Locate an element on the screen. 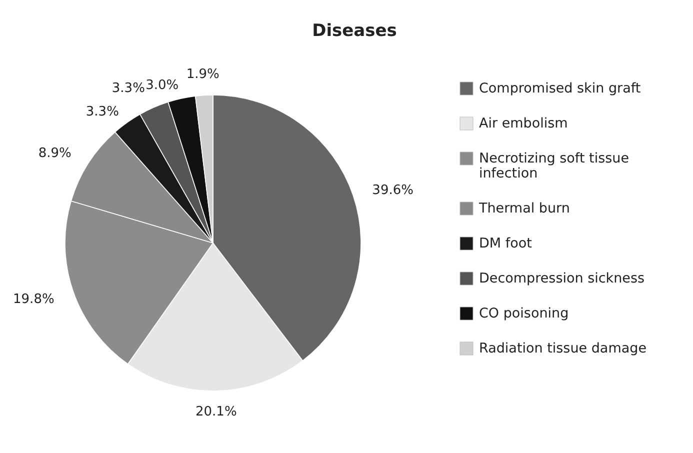  legend-label: CO poisoning is located at coordinates (524, 314).